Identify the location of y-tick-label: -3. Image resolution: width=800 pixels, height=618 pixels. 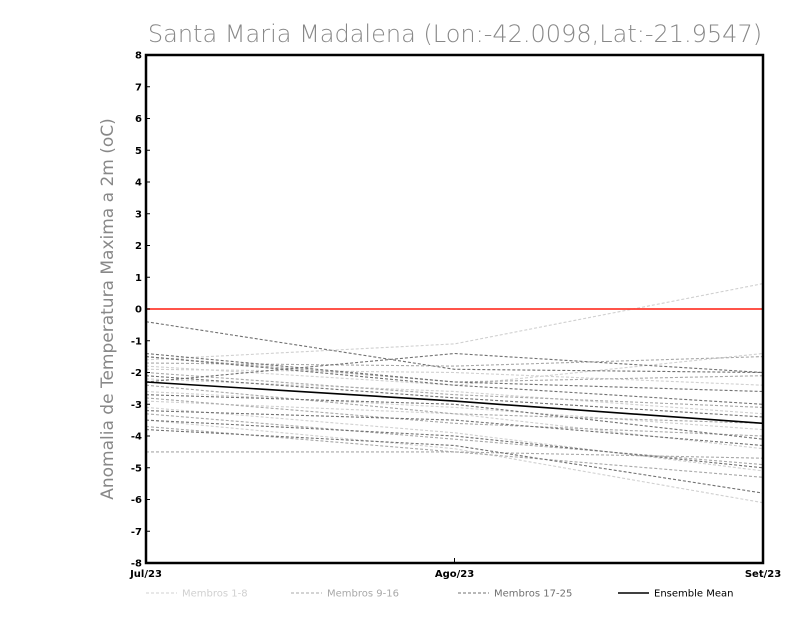
(136, 405).